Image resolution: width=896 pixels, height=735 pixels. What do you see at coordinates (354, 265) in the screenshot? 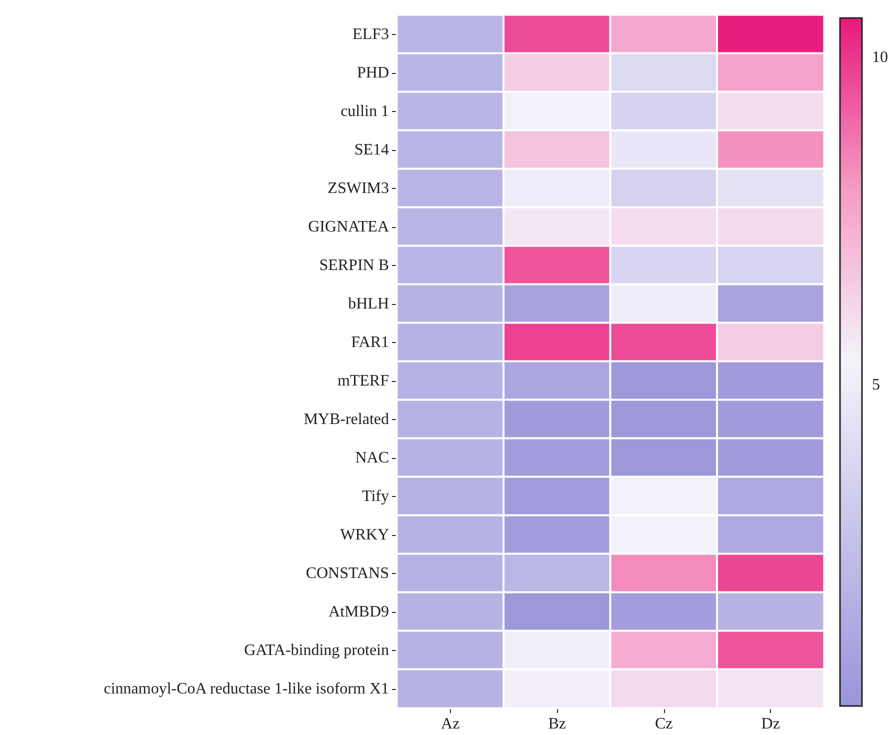
I see `y-tick-label: SERPIN B` at bounding box center [354, 265].